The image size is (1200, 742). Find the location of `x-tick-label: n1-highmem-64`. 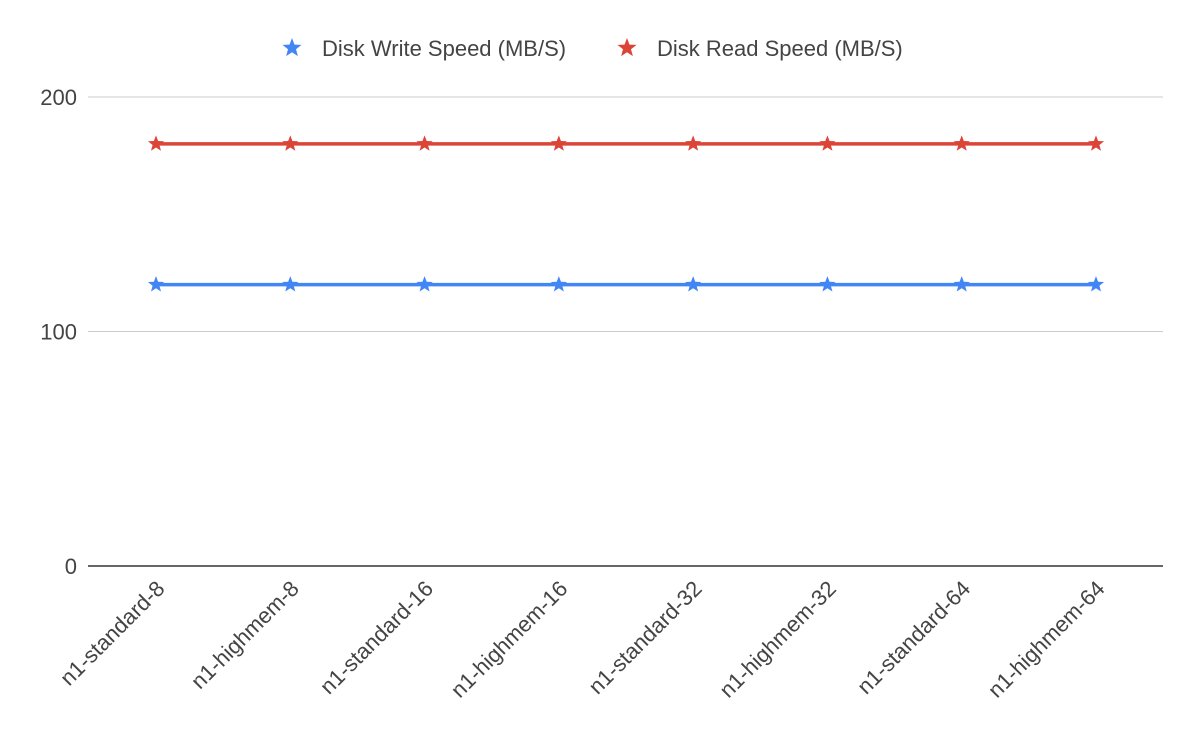

x-tick-label: n1-highmem-64 is located at coordinates (1046, 639).